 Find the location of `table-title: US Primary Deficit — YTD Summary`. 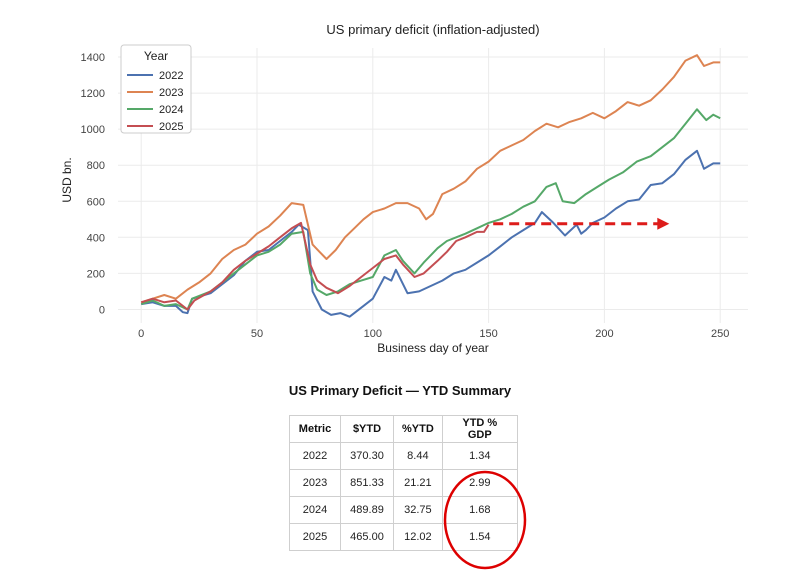

table-title: US Primary Deficit — YTD Summary is located at coordinates (400, 390).